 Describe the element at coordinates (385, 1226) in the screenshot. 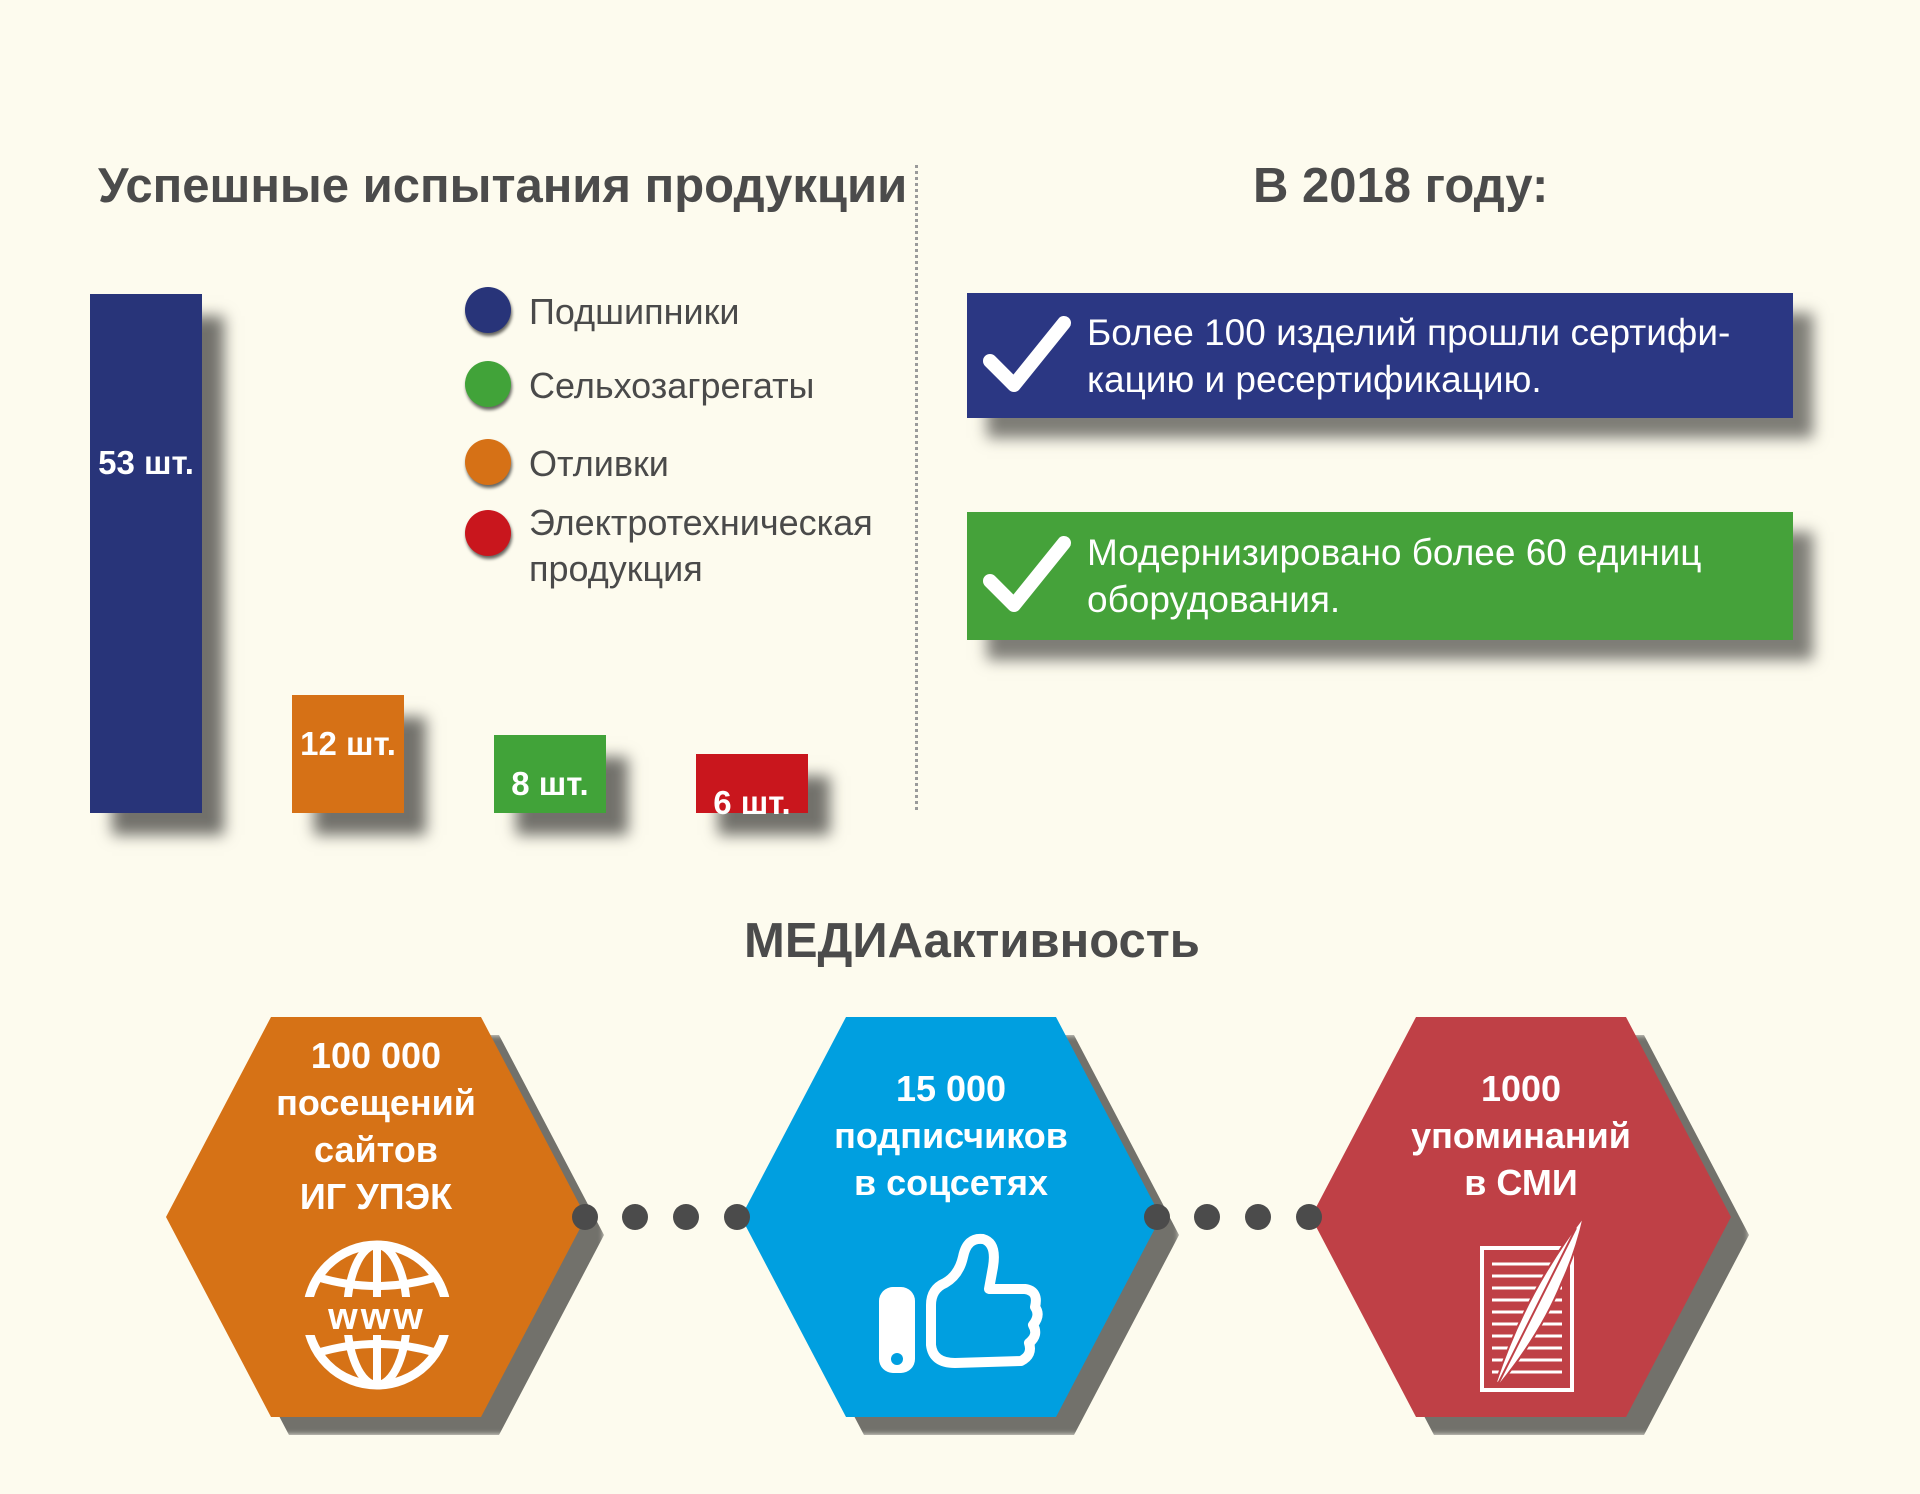

I see `media-hex-visits: 100 000 посещений сайтов ИГ УПЭК www` at that location.